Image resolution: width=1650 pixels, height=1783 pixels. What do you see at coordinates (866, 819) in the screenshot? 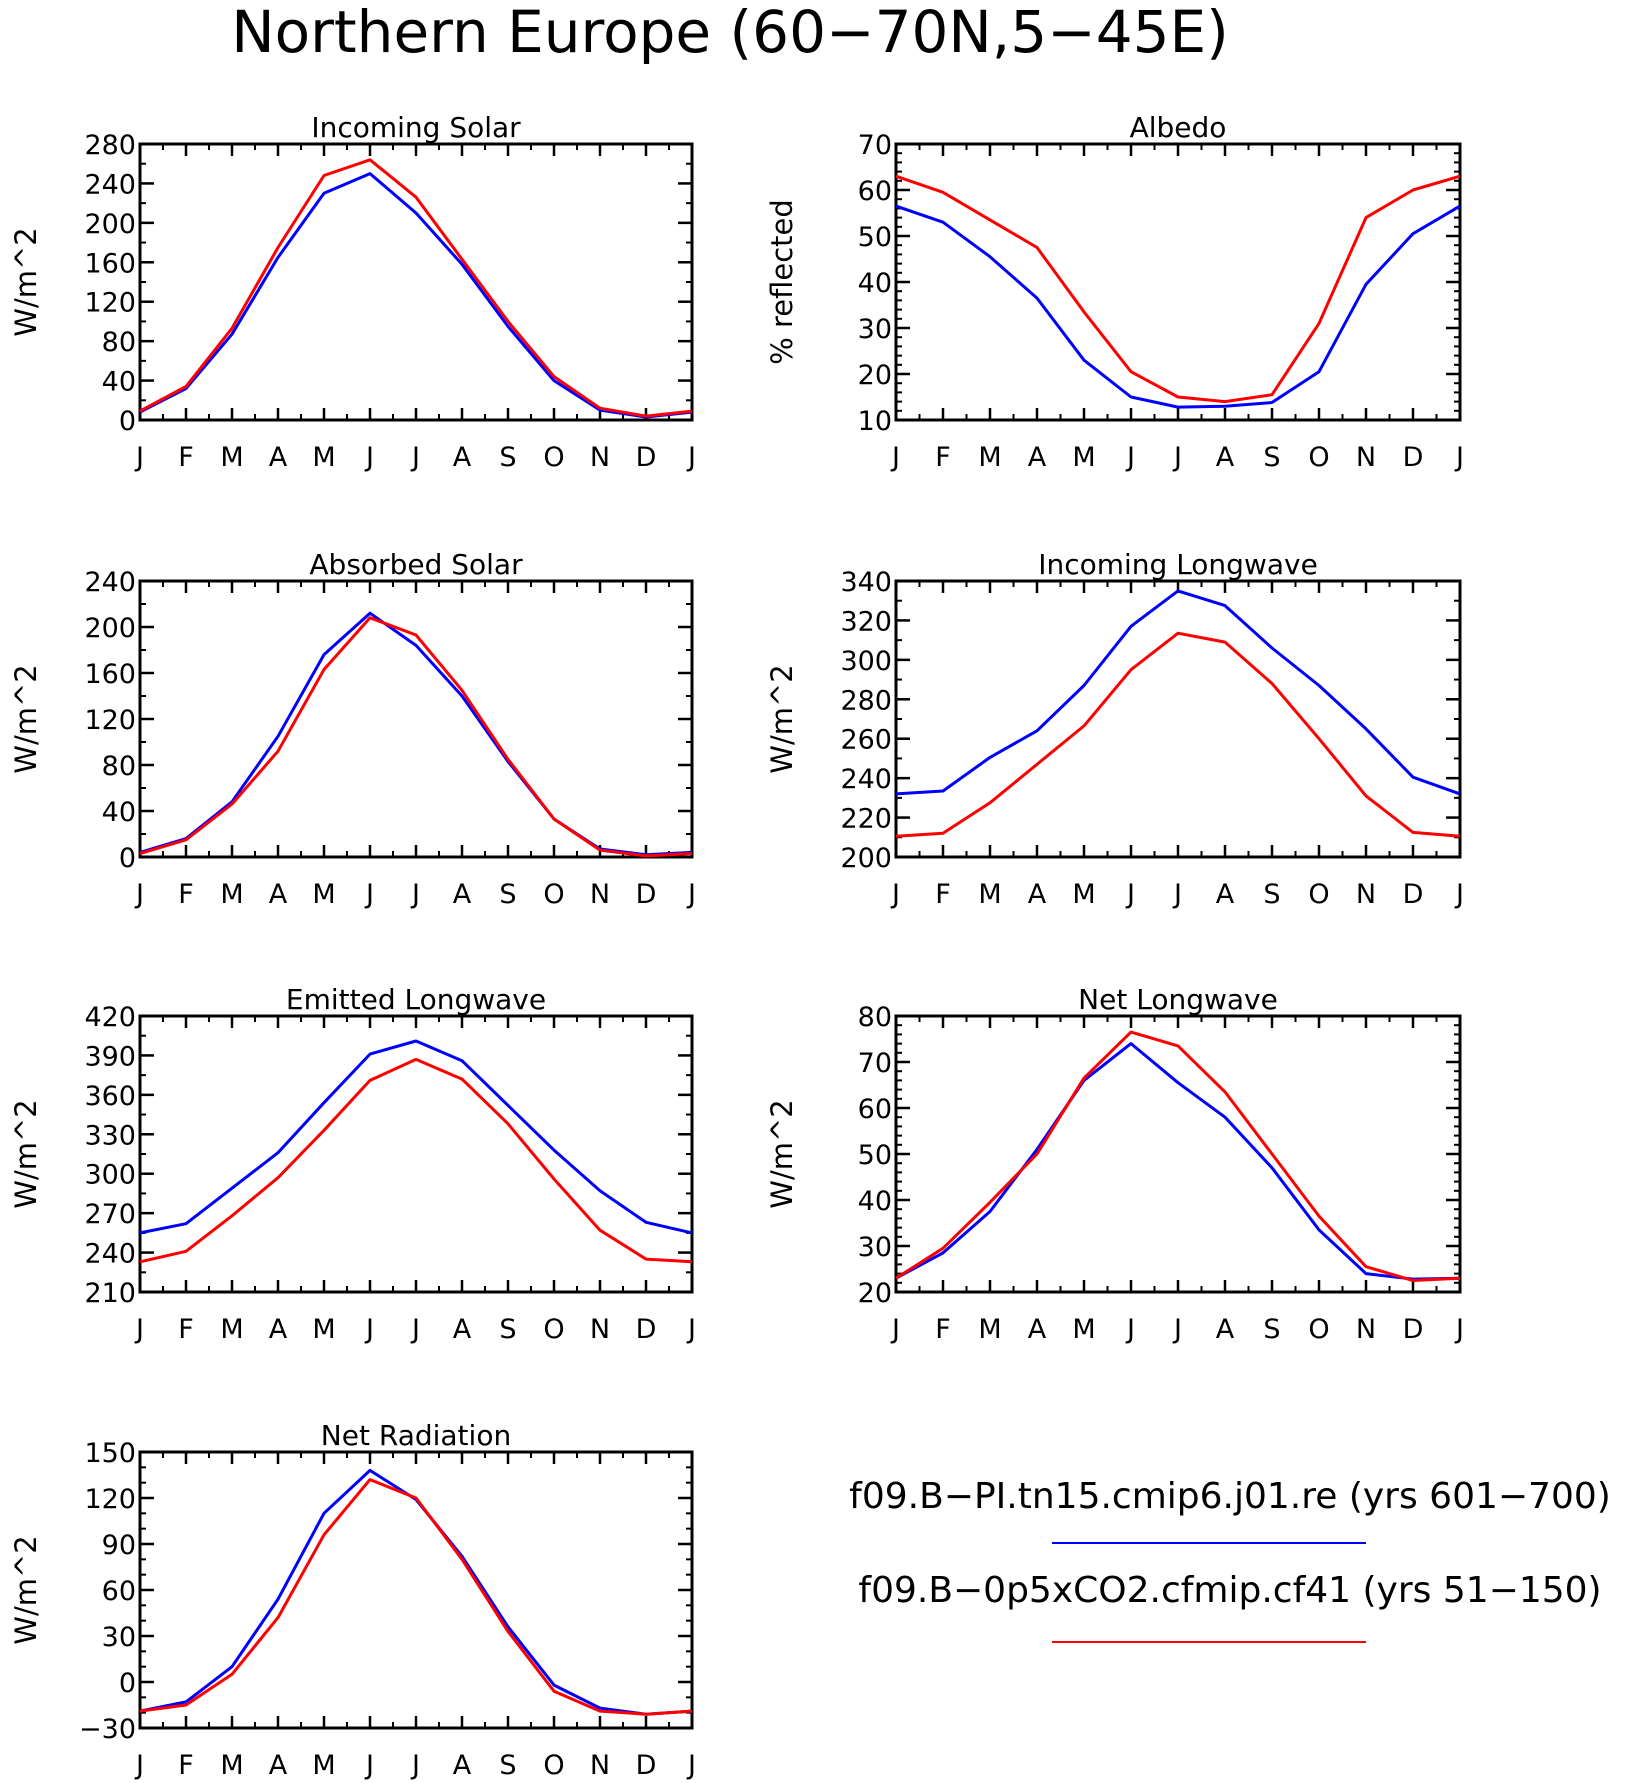
I see `y-tick-label: 220` at bounding box center [866, 819].